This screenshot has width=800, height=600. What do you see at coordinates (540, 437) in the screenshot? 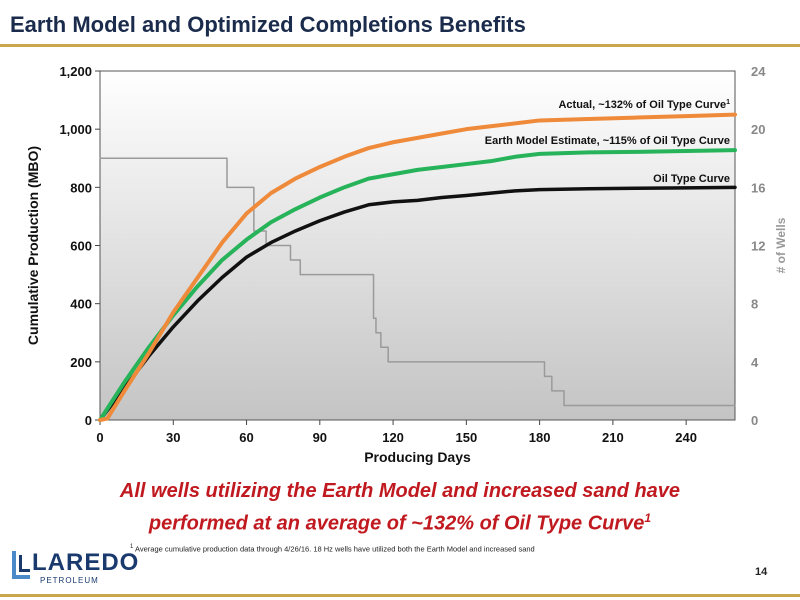
I see `x-tick-label: 180` at bounding box center [540, 437].